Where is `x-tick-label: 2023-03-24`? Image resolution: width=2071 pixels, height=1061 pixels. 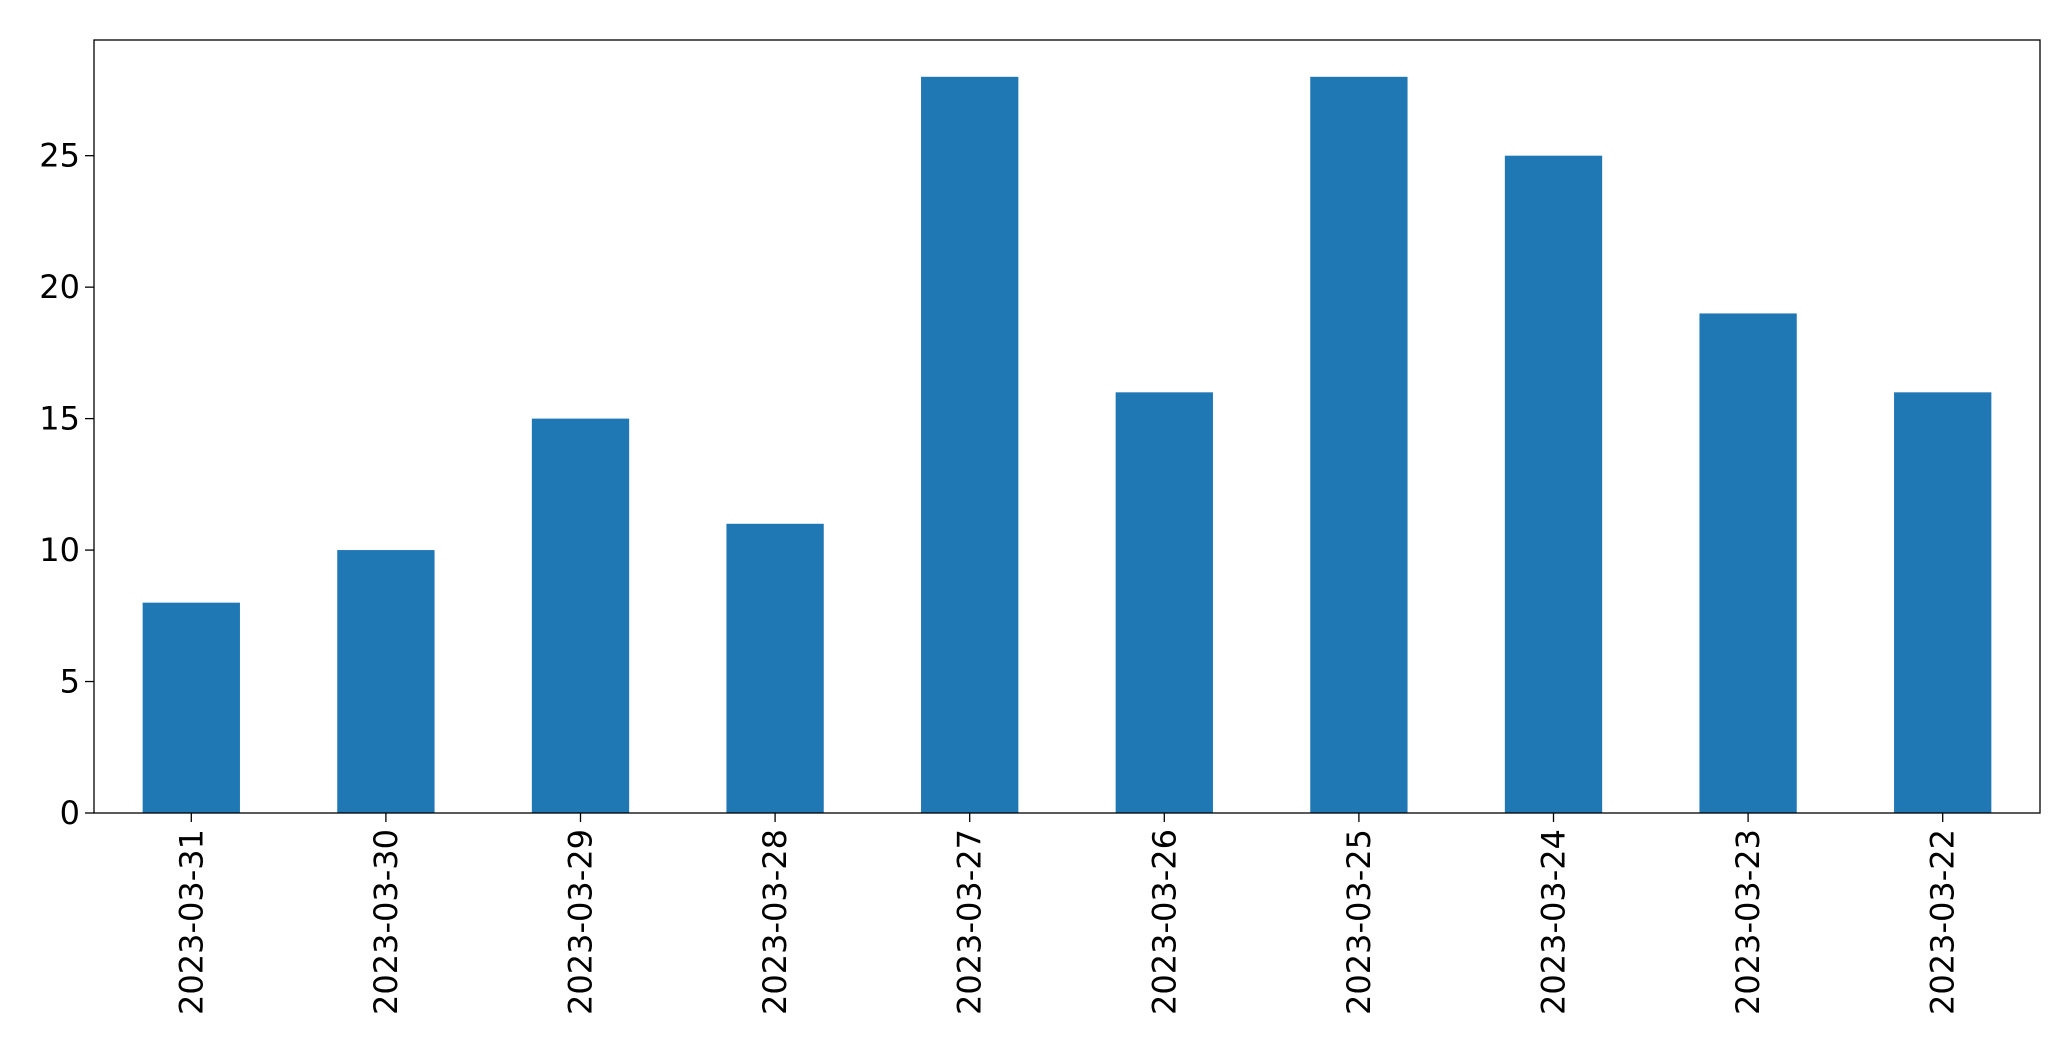 x-tick-label: 2023-03-24 is located at coordinates (1554, 922).